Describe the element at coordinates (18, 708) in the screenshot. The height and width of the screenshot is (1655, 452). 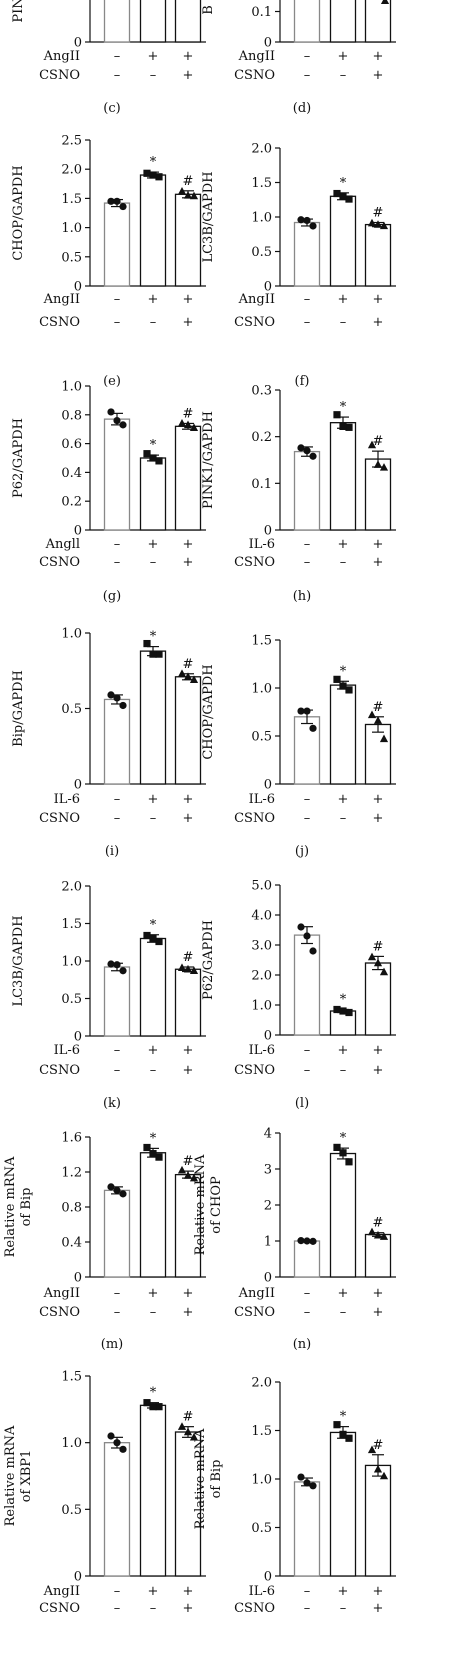
I see `y-axis-label: Bip/GAPDH` at that location.